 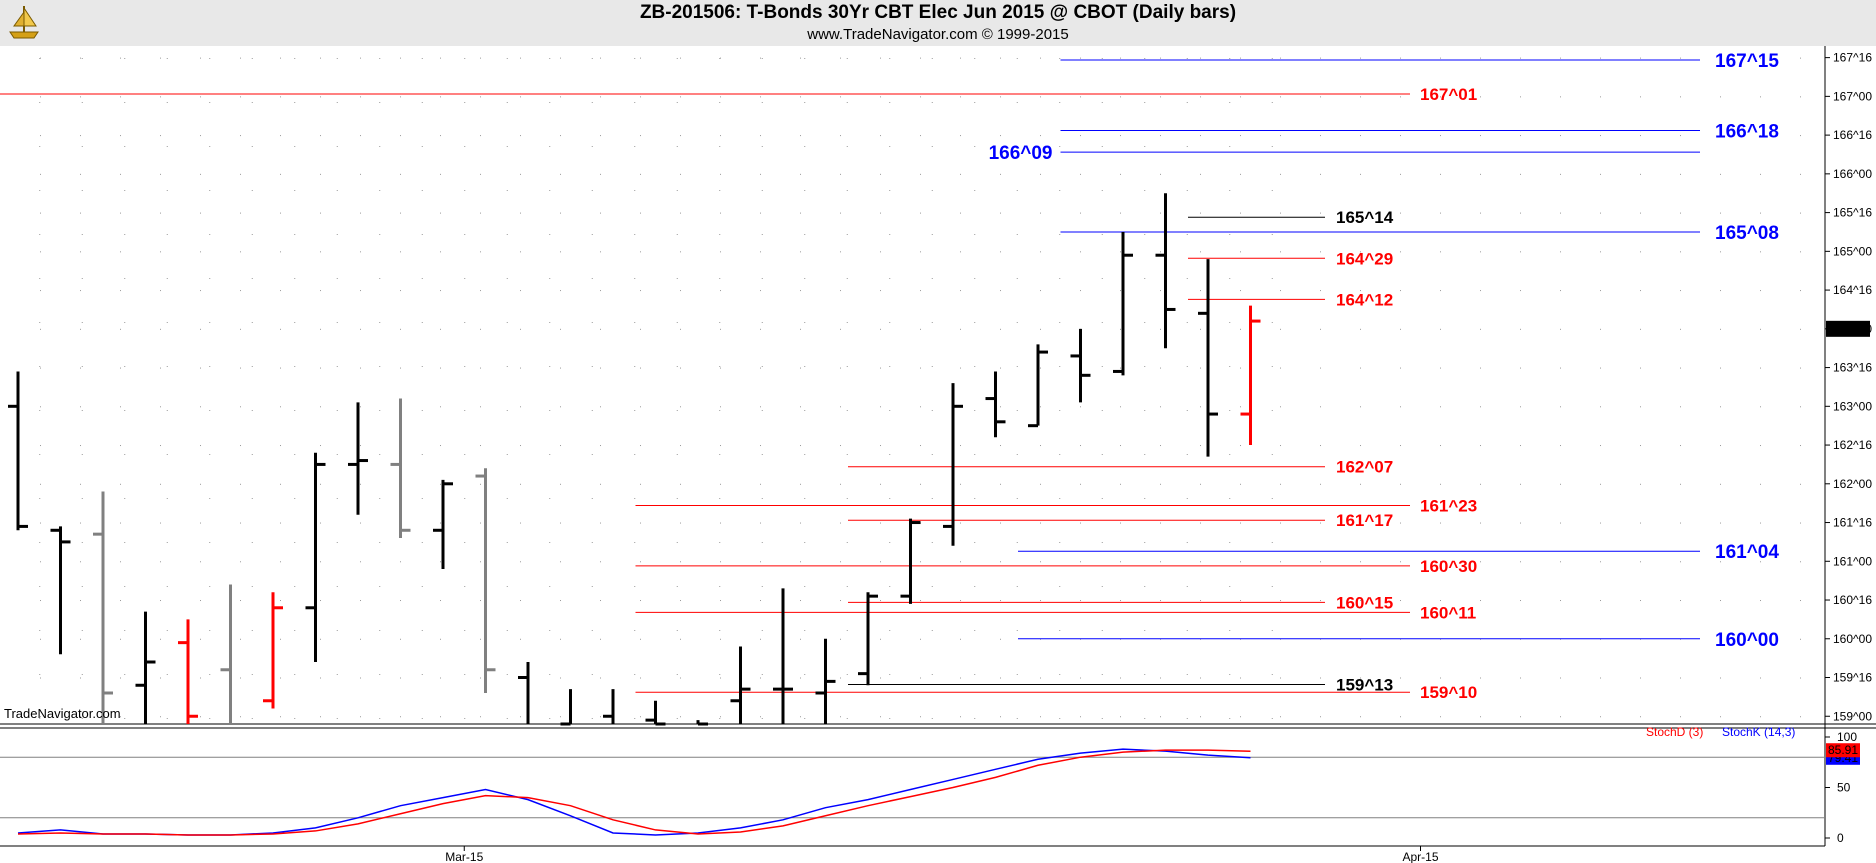 I want to click on y-tick-label: 165^16, so click(x=1852, y=213).